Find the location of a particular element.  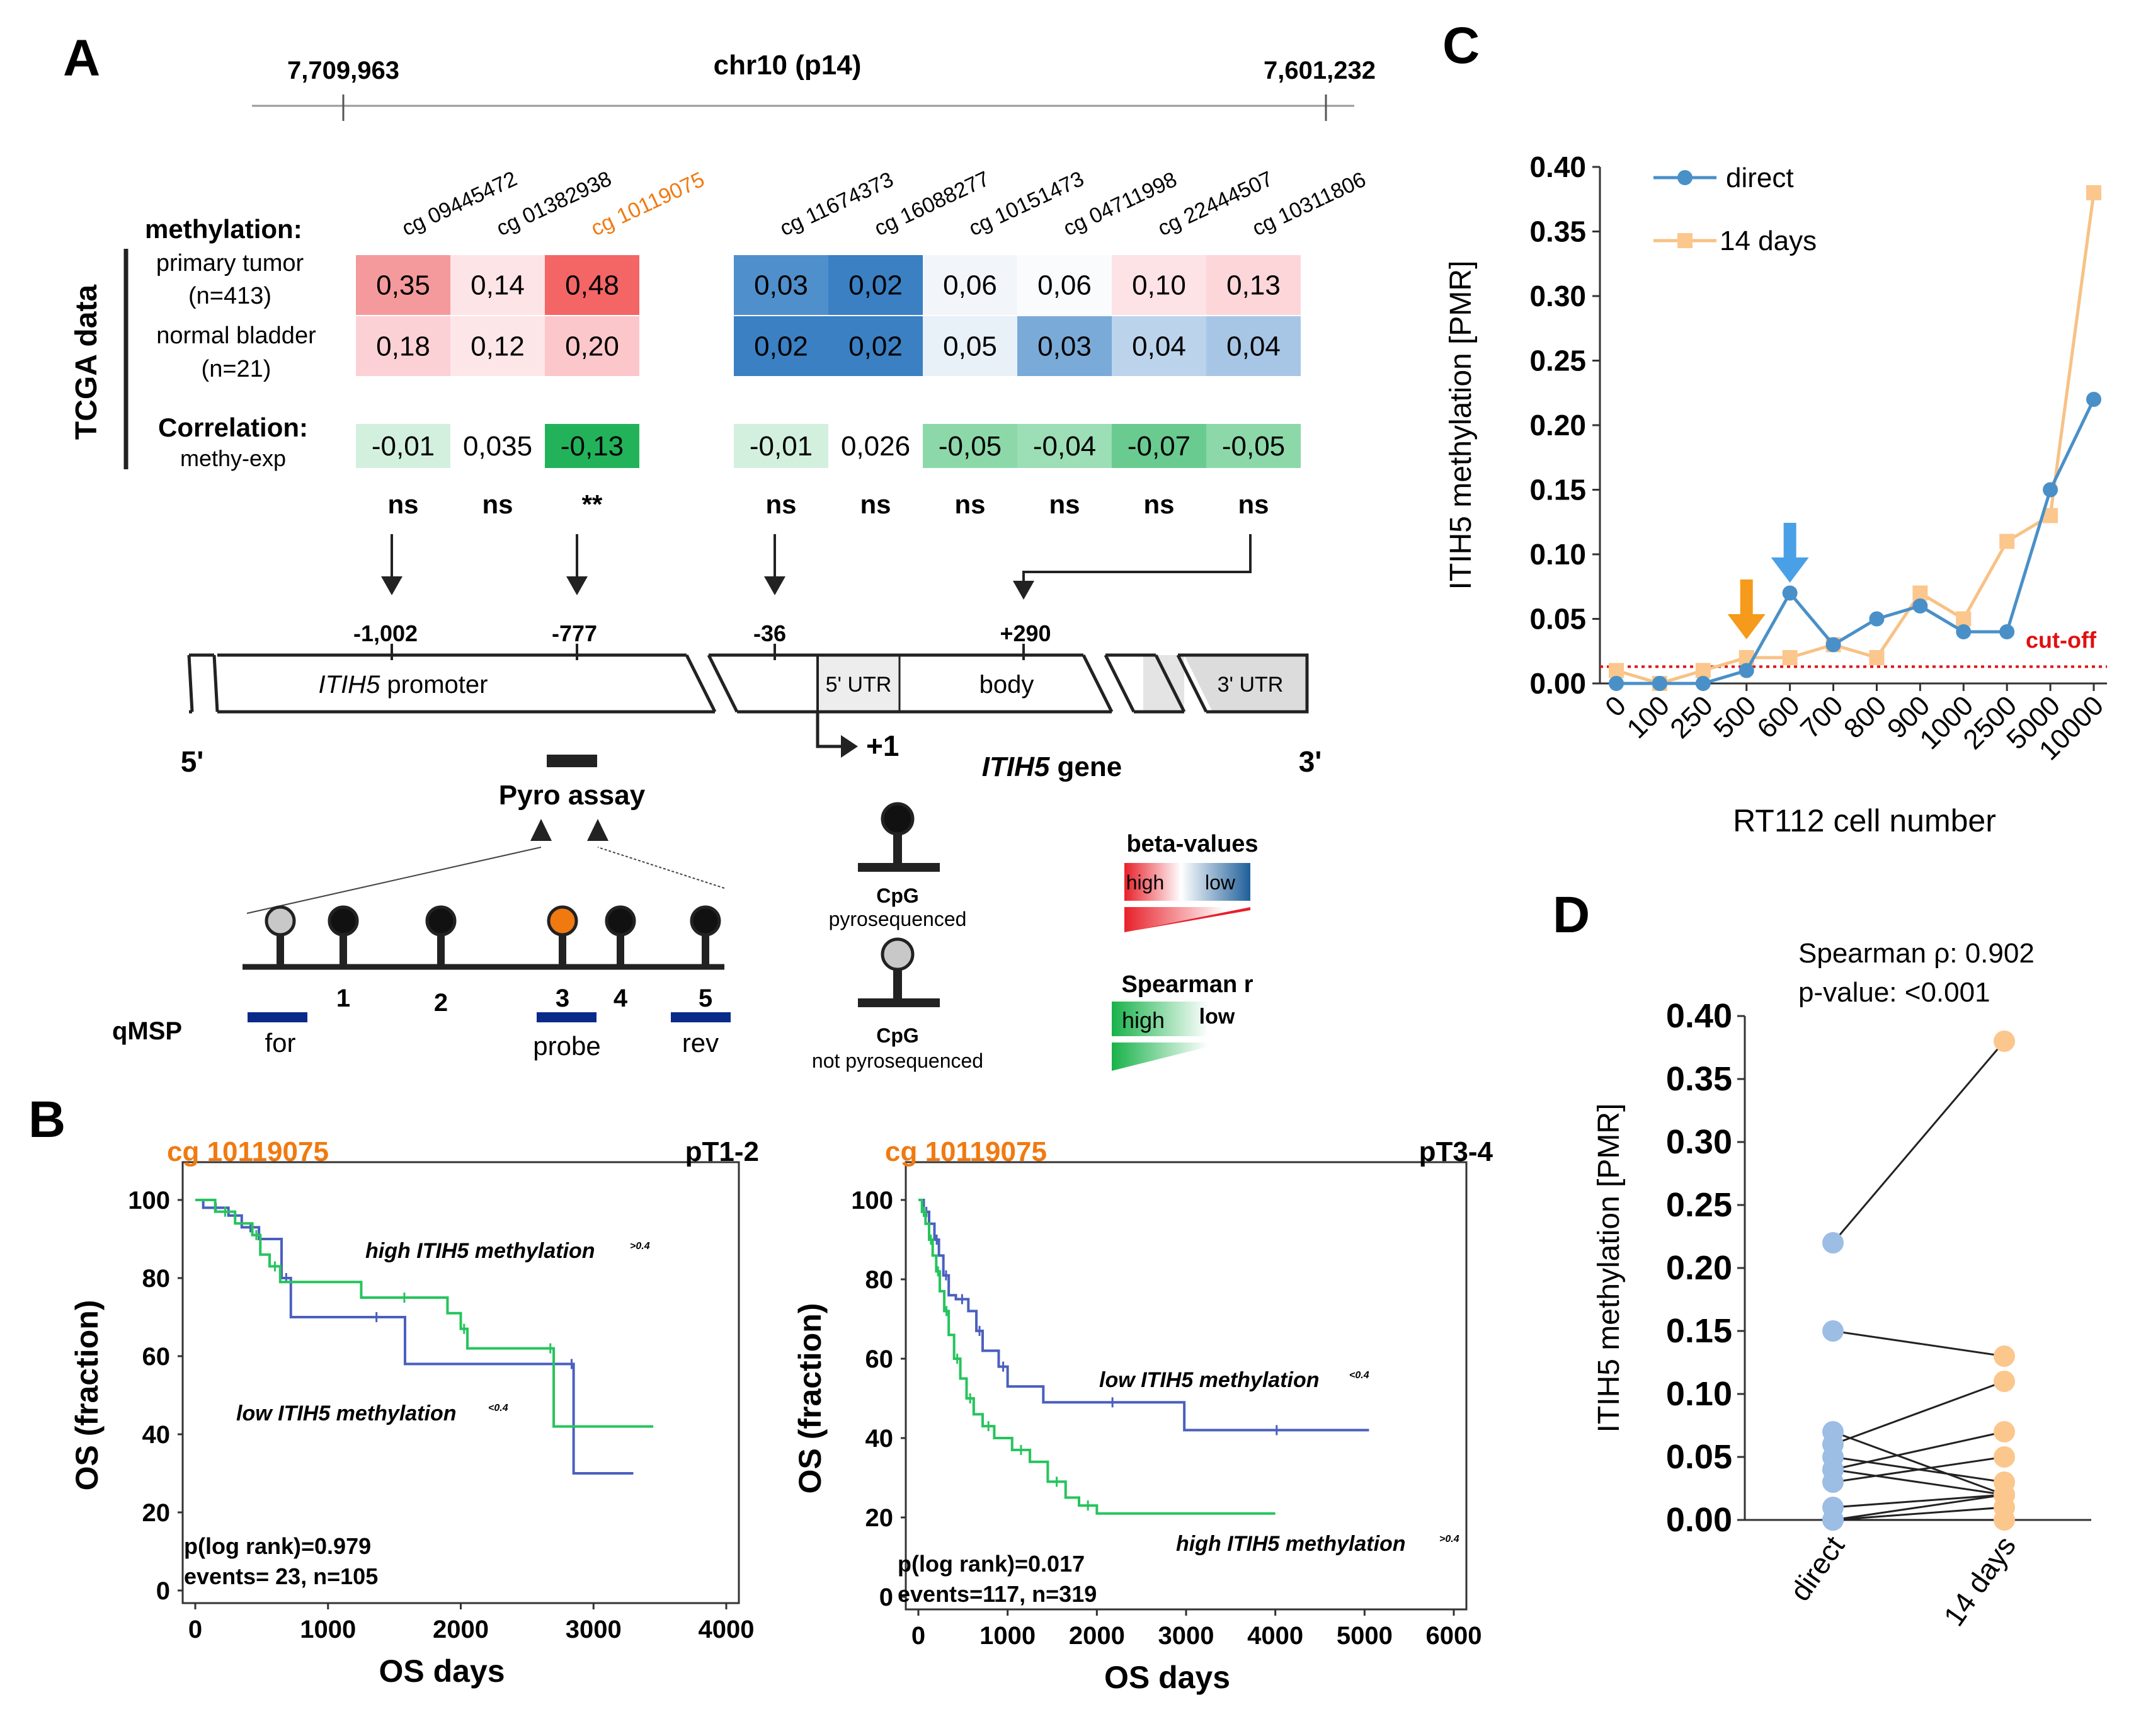

qmsp-probe-bar is located at coordinates (567, 1017).